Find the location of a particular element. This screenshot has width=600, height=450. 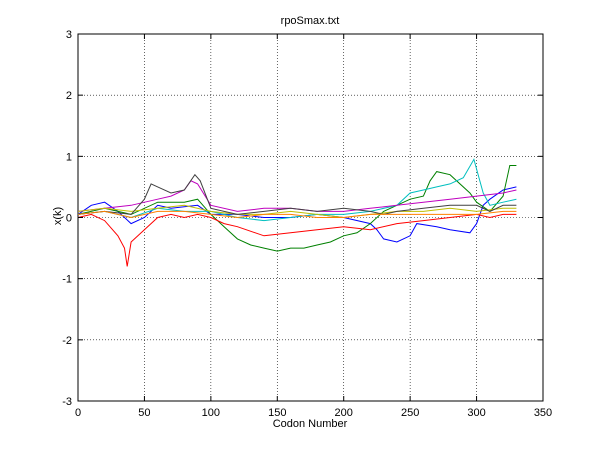

x-axis-label: Codon Number is located at coordinates (310, 424).